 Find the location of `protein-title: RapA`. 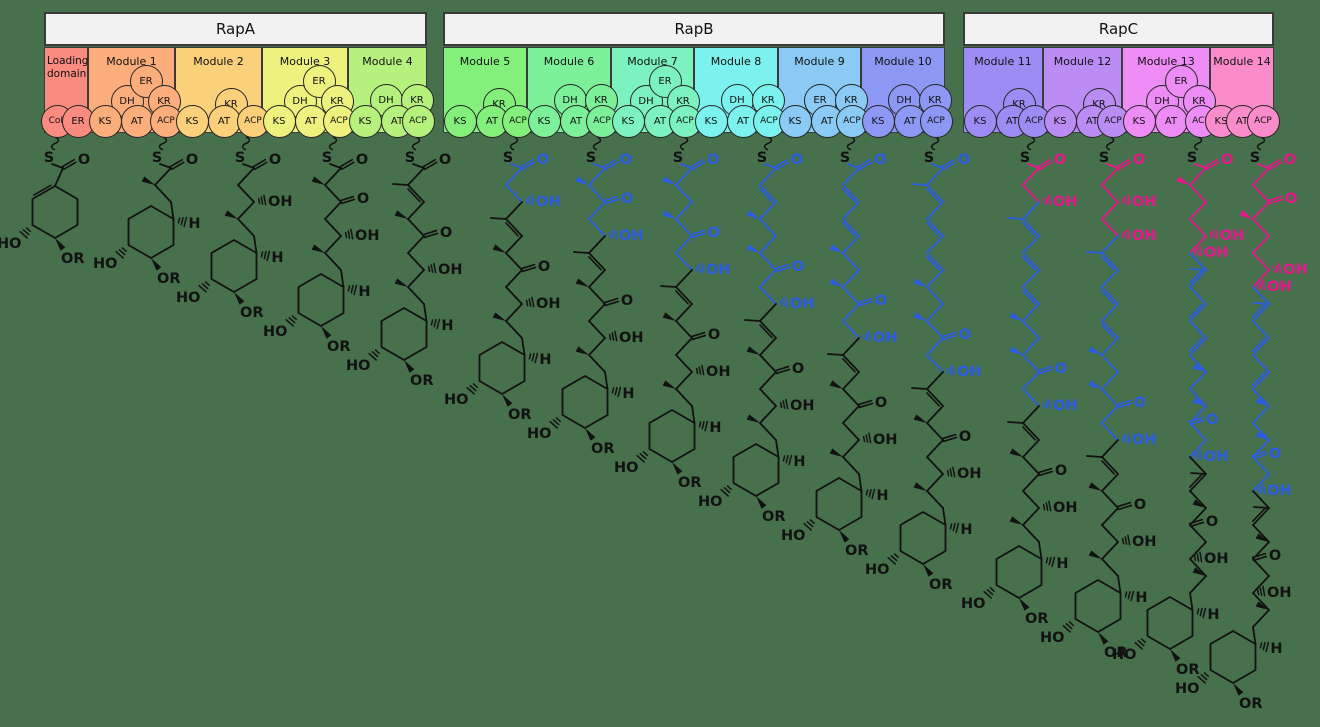

protein-title: RapA is located at coordinates (235, 29).